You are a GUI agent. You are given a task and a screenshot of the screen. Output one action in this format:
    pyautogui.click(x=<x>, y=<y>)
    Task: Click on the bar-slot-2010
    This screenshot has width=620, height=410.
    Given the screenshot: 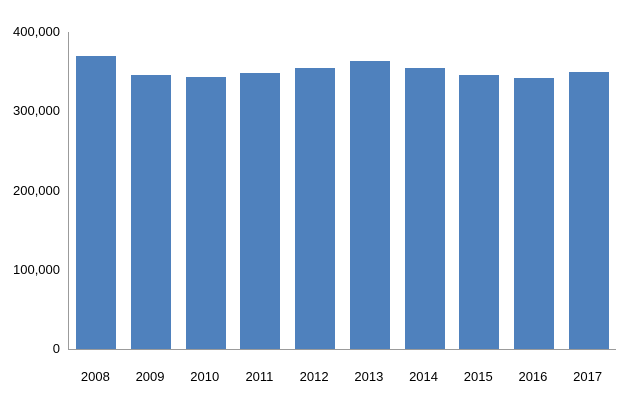 What is the action you would take?
    pyautogui.click(x=205, y=190)
    